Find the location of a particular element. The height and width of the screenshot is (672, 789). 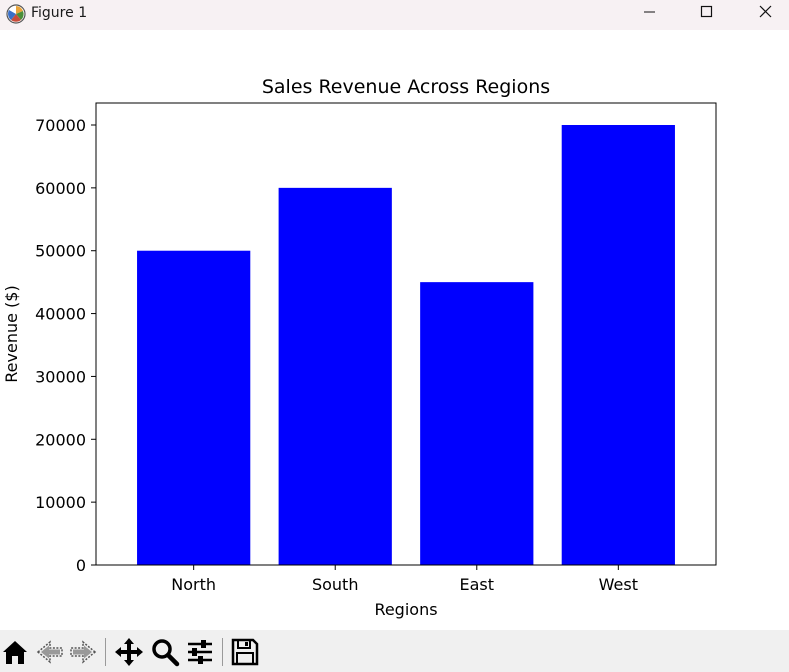

home-icon is located at coordinates (15, 652).